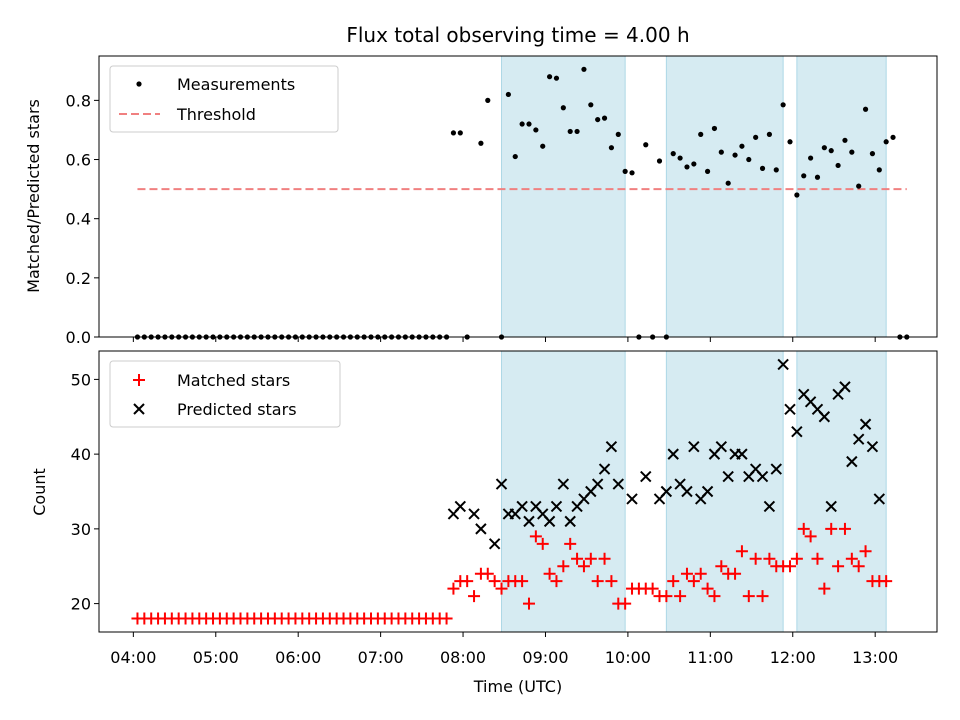 The width and height of the screenshot is (960, 720). What do you see at coordinates (628, 657) in the screenshot?
I see `x-tick-label: 10:00` at bounding box center [628, 657].